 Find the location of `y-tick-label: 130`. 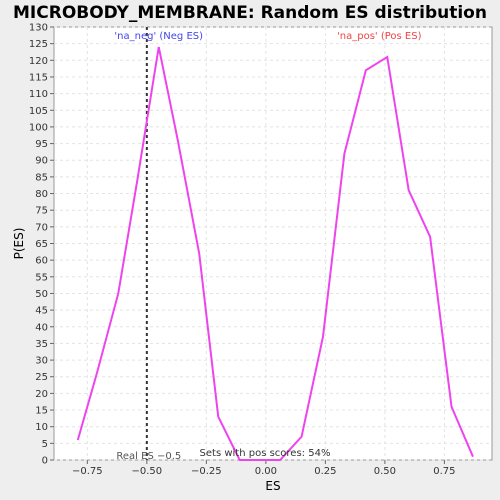

y-tick-label: 130 is located at coordinates (38, 28).